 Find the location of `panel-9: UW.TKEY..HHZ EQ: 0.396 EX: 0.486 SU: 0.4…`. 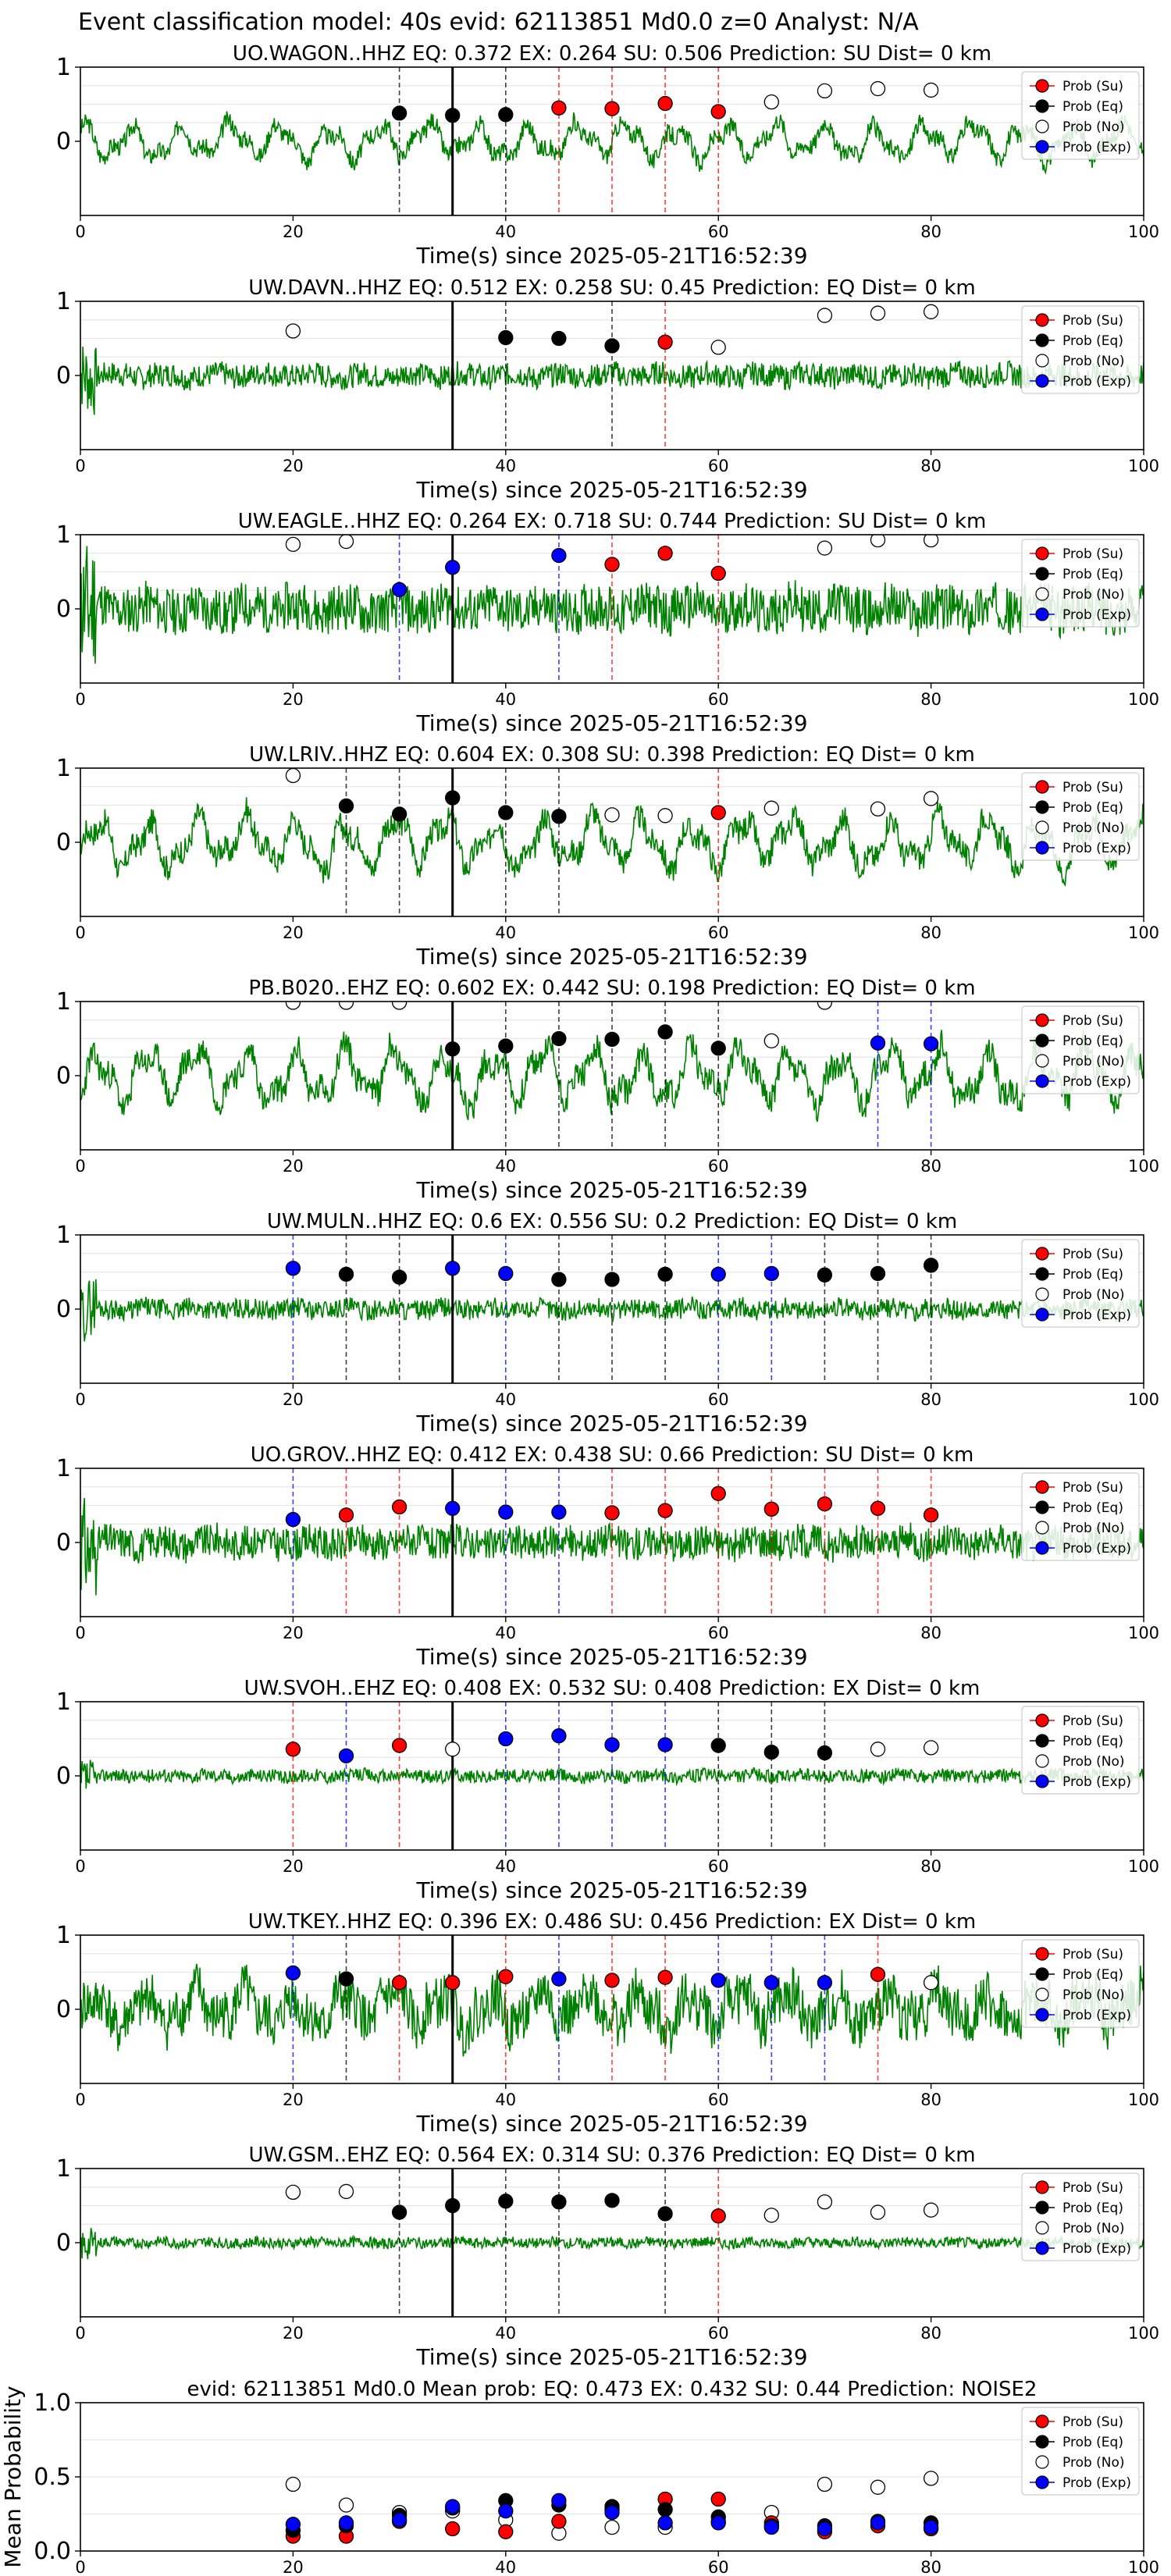

panel-9: UW.TKEY..HHZ EQ: 0.396 EX: 0.486 SU: 0.4… is located at coordinates (607, 2023).